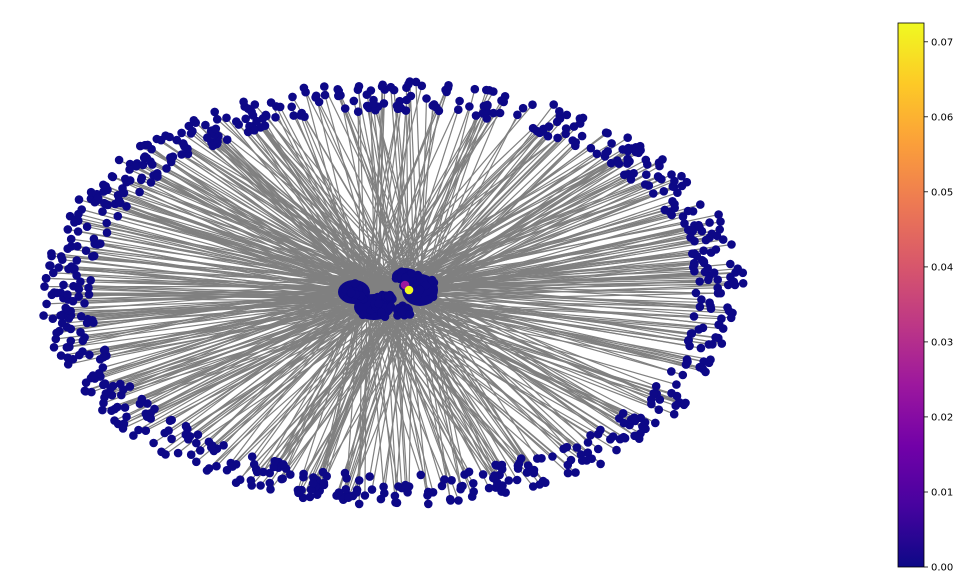 This screenshot has width=971, height=579. What do you see at coordinates (938, 305) in the screenshot?
I see `colorbar-ticks: 0.00 0.01 0.02 0.03 0.04 0.05 0.06 0.07` at bounding box center [938, 305].